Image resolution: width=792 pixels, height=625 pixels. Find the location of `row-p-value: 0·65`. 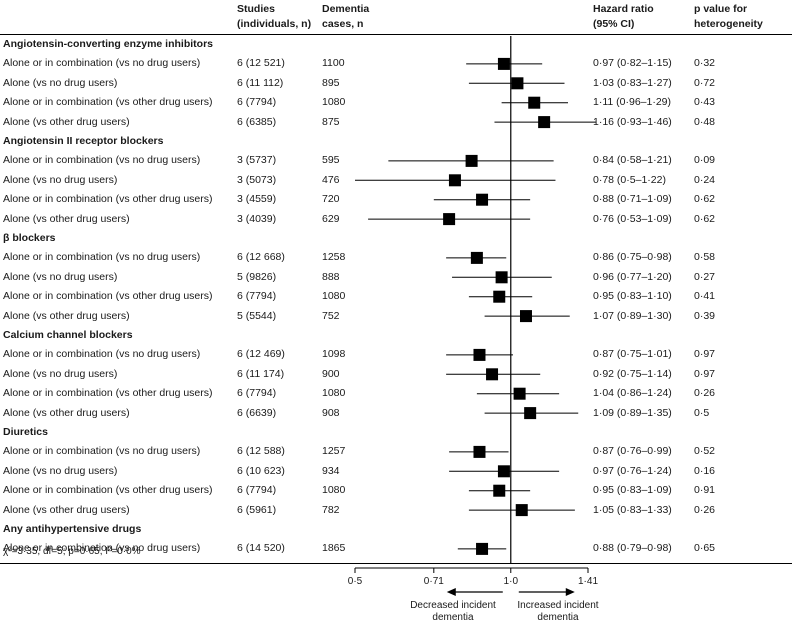

row-p-value: 0·65 is located at coordinates (705, 548).